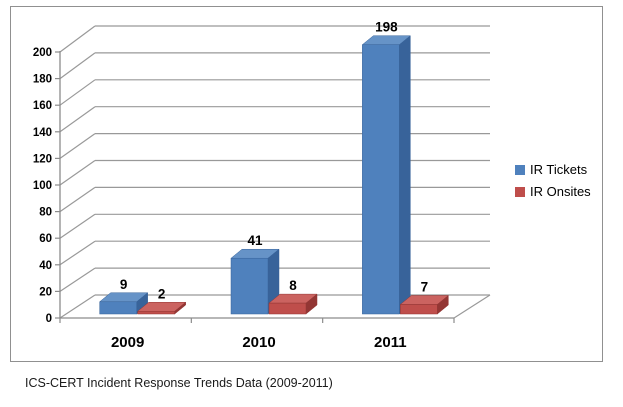 The image size is (623, 407). Describe the element at coordinates (293, 285) in the screenshot. I see `data-label-ir-onsites-2010: 8` at that location.